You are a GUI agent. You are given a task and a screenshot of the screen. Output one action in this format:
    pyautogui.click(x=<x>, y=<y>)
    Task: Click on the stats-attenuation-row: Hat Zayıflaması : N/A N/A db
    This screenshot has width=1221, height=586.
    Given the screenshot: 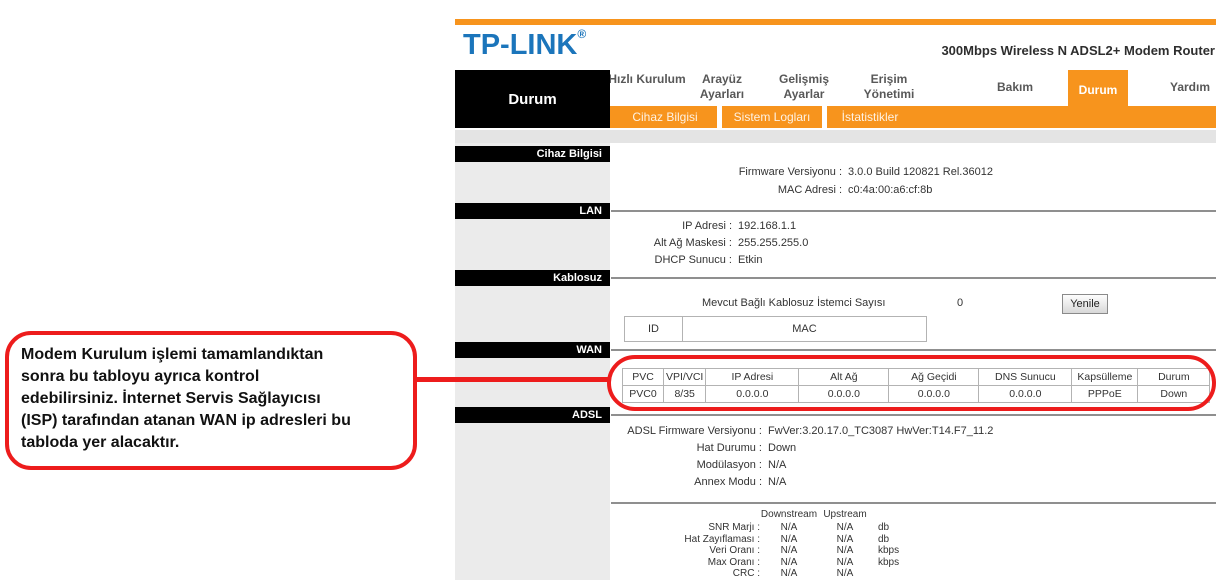 What is the action you would take?
    pyautogui.click(x=754, y=540)
    